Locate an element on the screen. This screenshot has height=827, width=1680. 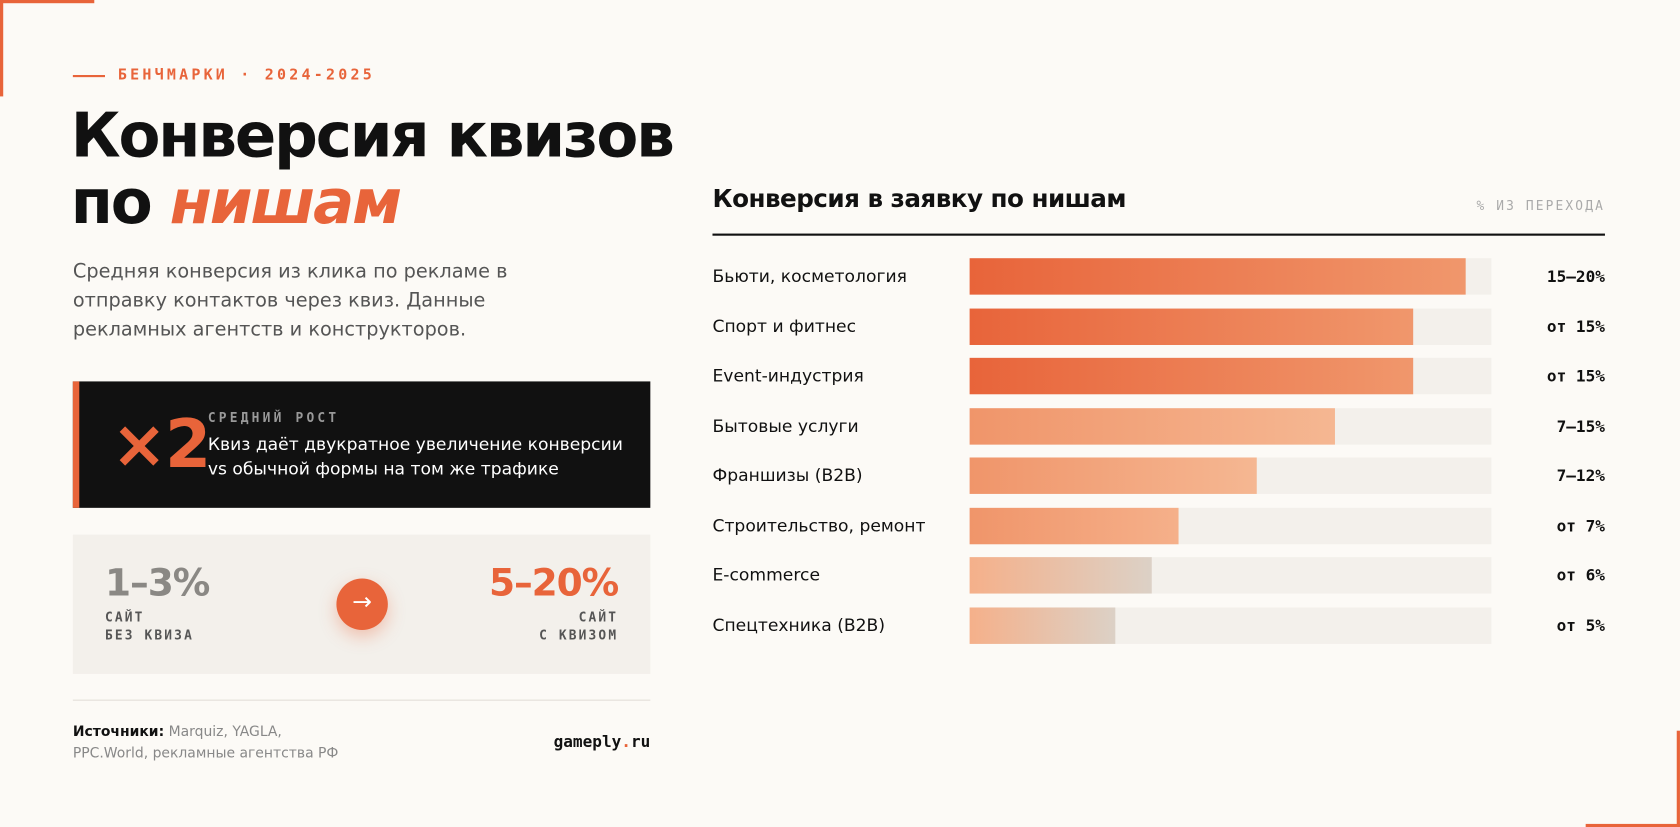
title-text: по is located at coordinates (111, 202).